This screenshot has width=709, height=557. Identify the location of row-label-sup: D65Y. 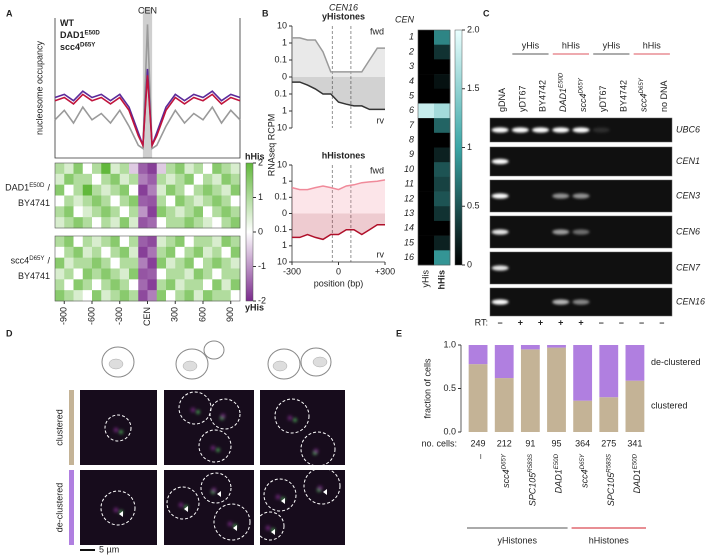
(36, 258).